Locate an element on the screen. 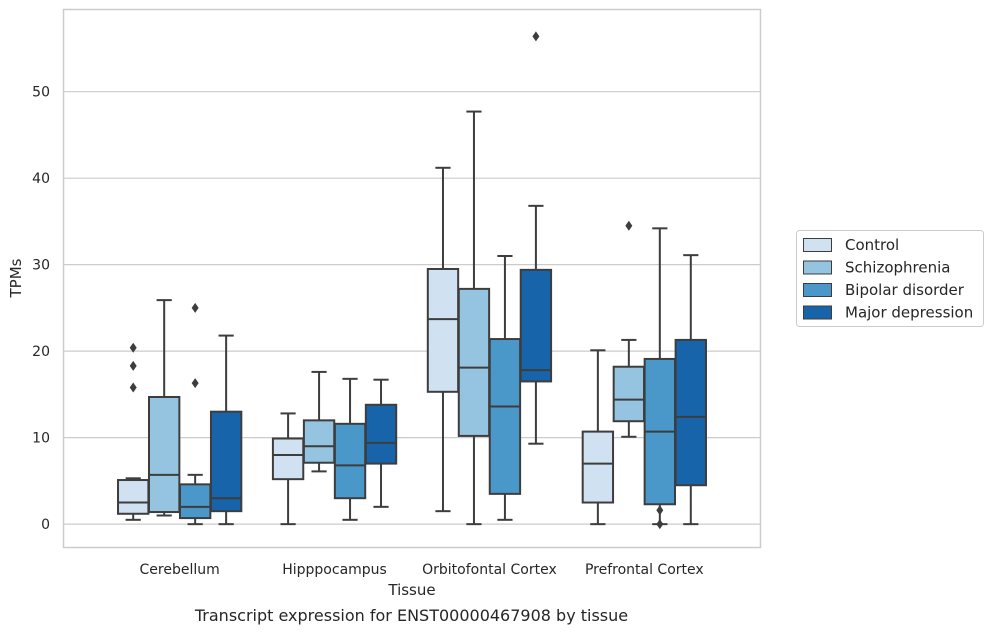  legend-label: Bipolar disorder is located at coordinates (905, 290).